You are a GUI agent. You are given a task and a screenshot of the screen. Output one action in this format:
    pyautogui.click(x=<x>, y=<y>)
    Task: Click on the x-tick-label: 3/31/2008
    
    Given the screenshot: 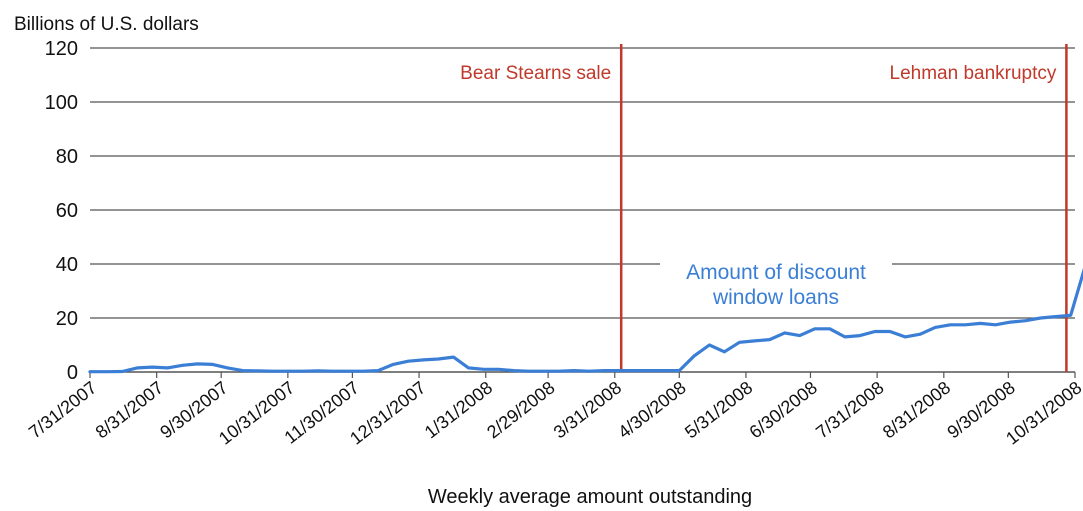 What is the action you would take?
    pyautogui.click(x=587, y=409)
    